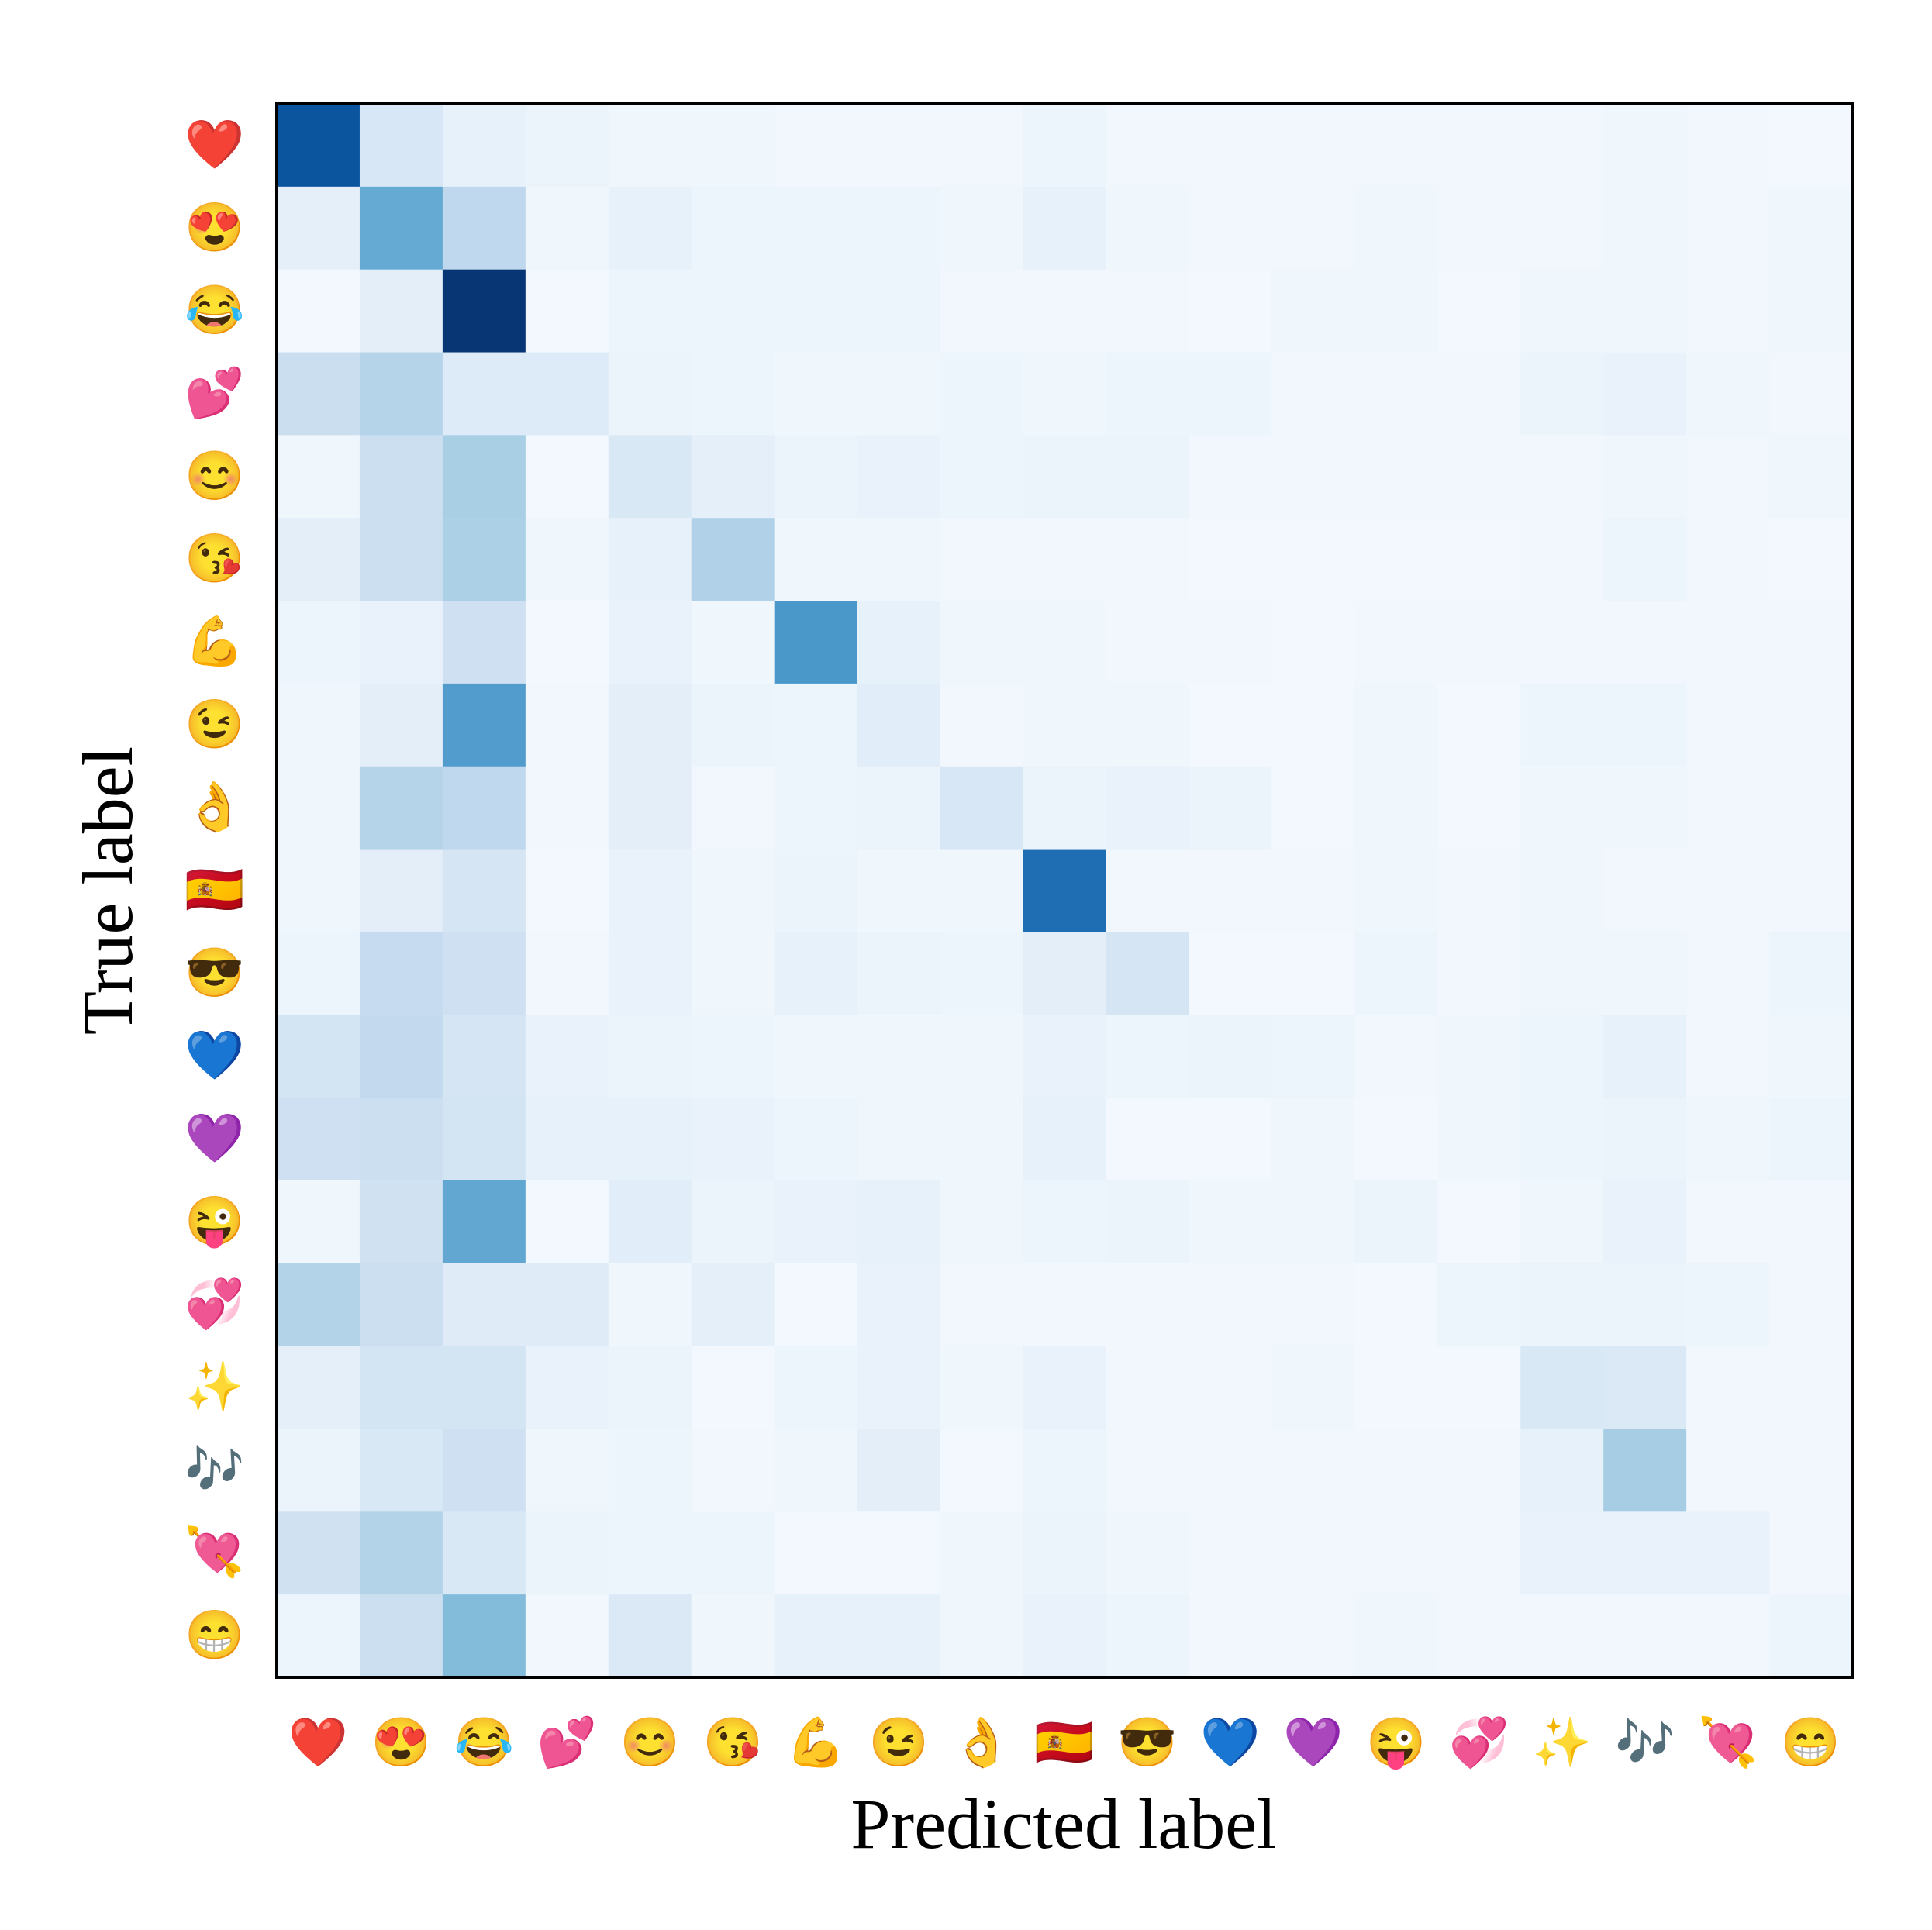 The height and width of the screenshot is (1930, 1932). I want to click on y-tick-label: 💕, so click(214, 392).